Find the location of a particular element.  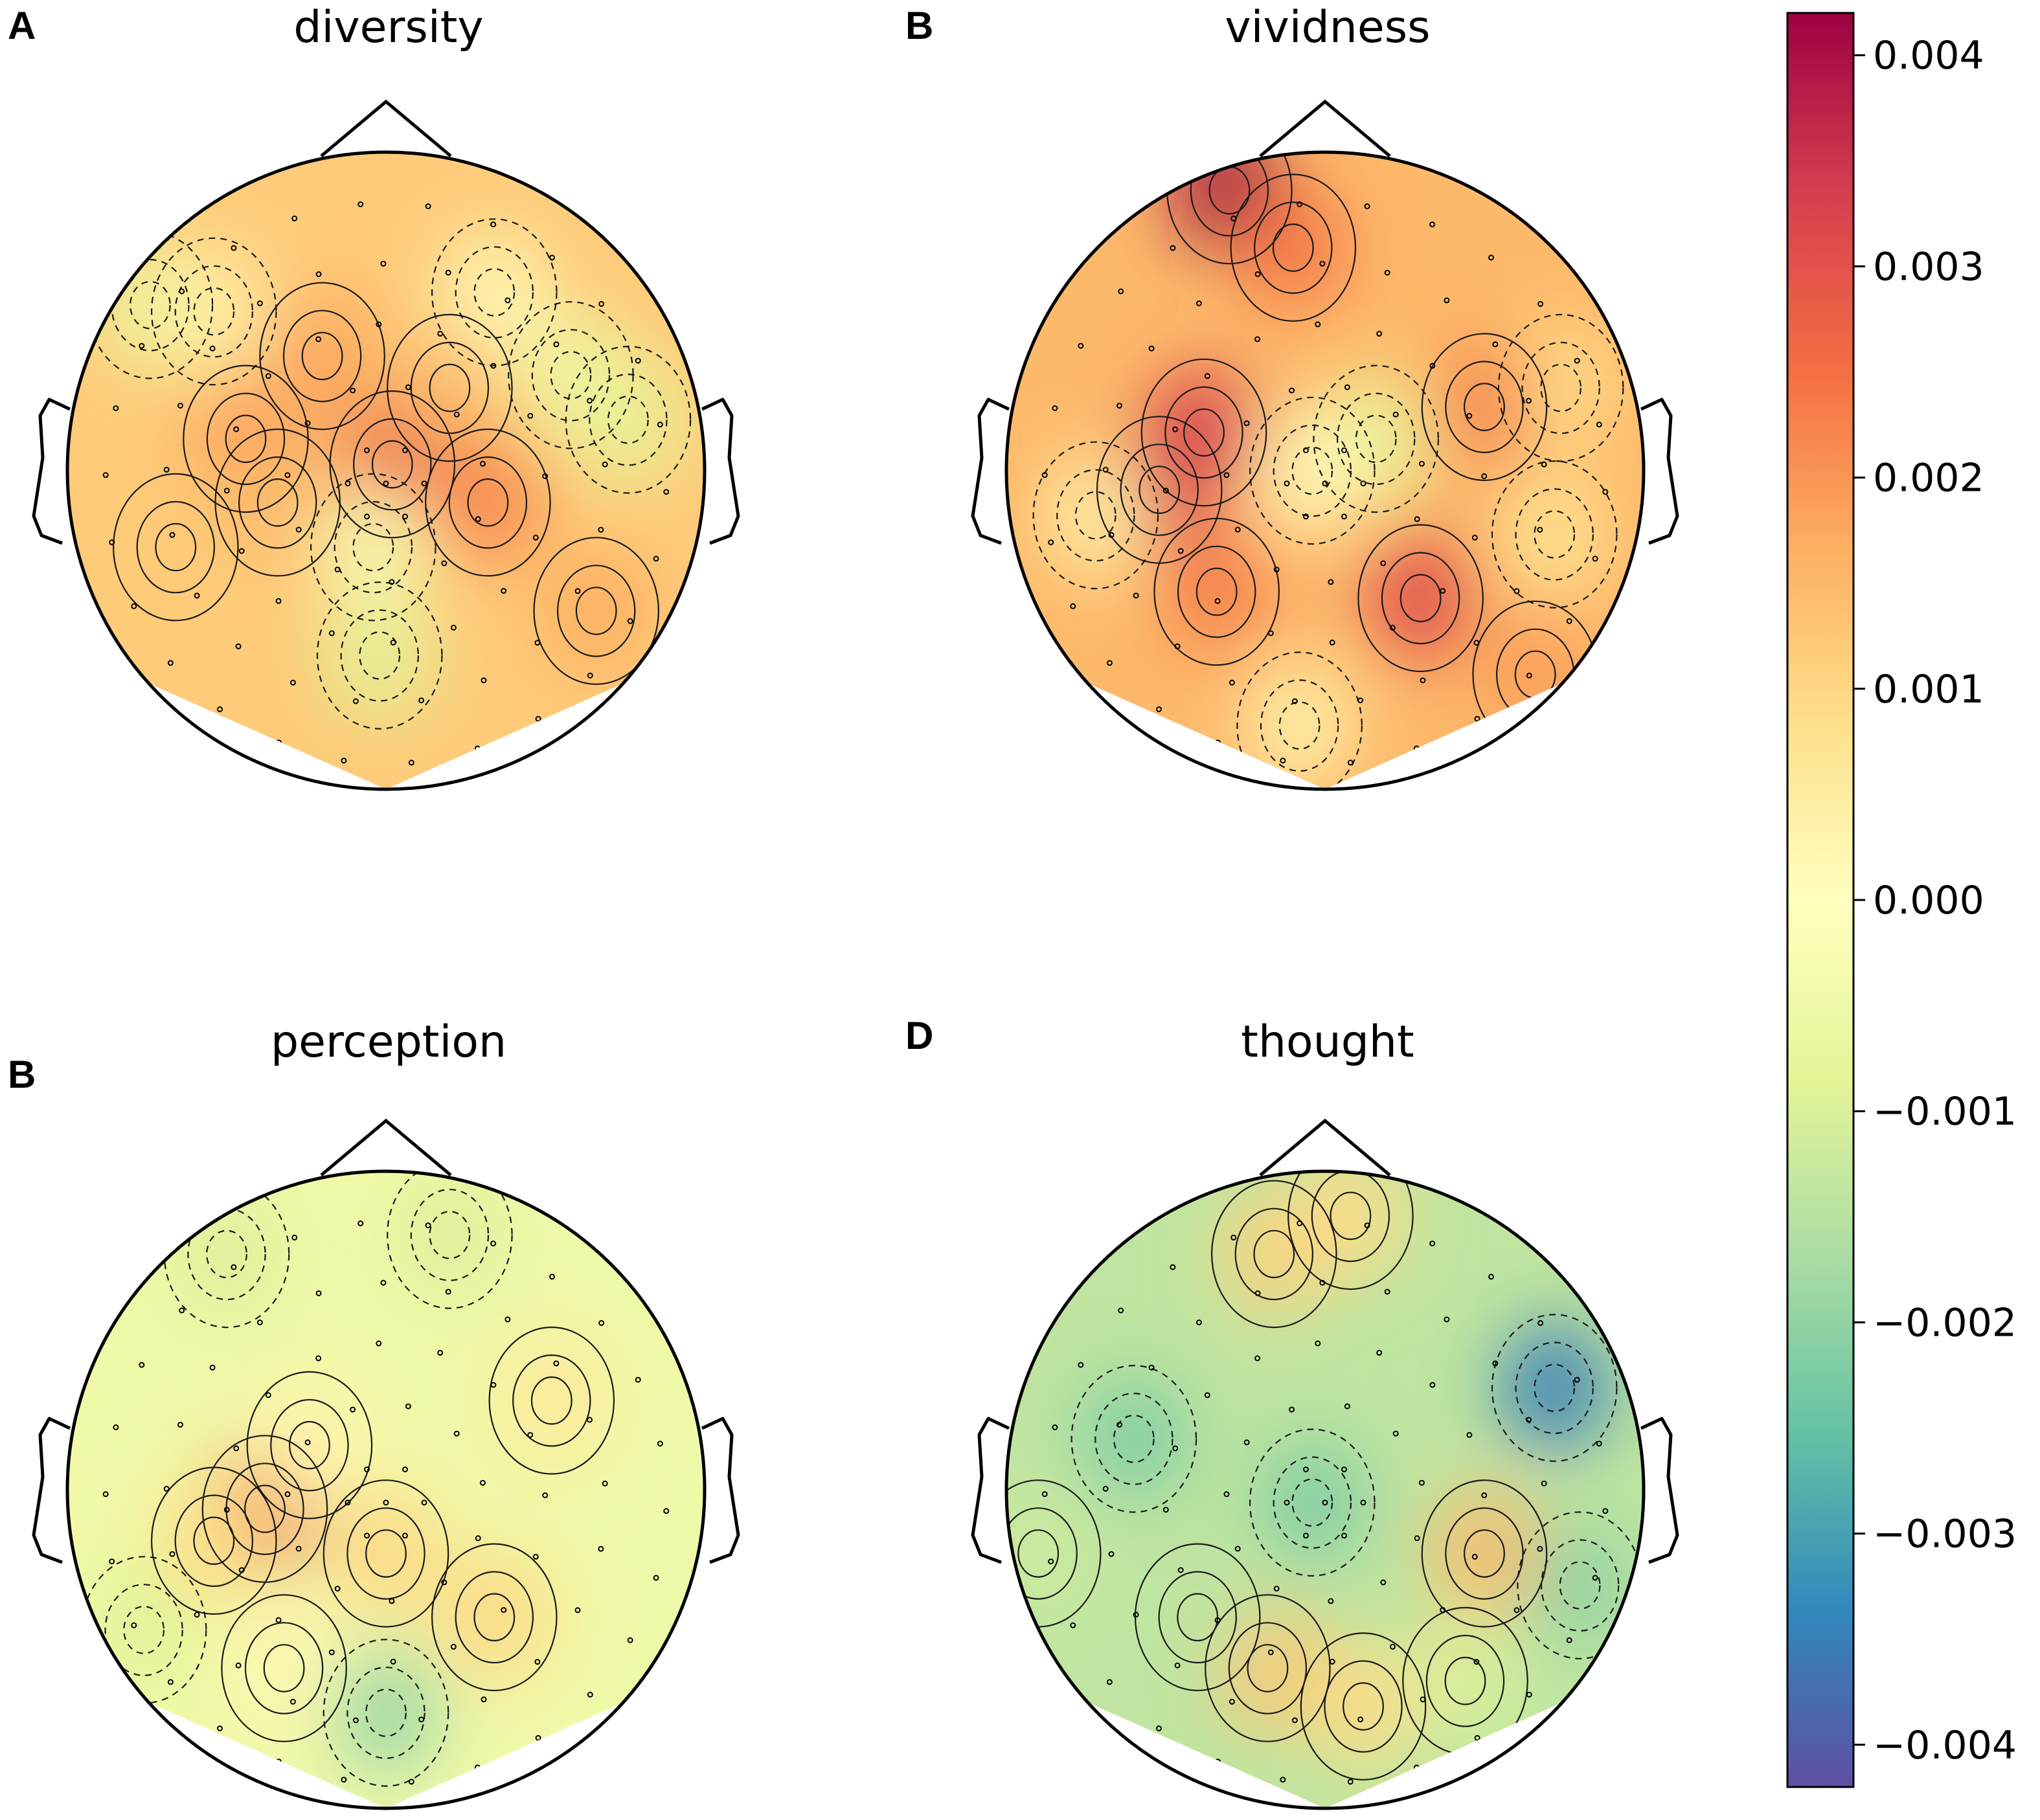

colorbar-tick-label: −0.004 is located at coordinates (1945, 1745).